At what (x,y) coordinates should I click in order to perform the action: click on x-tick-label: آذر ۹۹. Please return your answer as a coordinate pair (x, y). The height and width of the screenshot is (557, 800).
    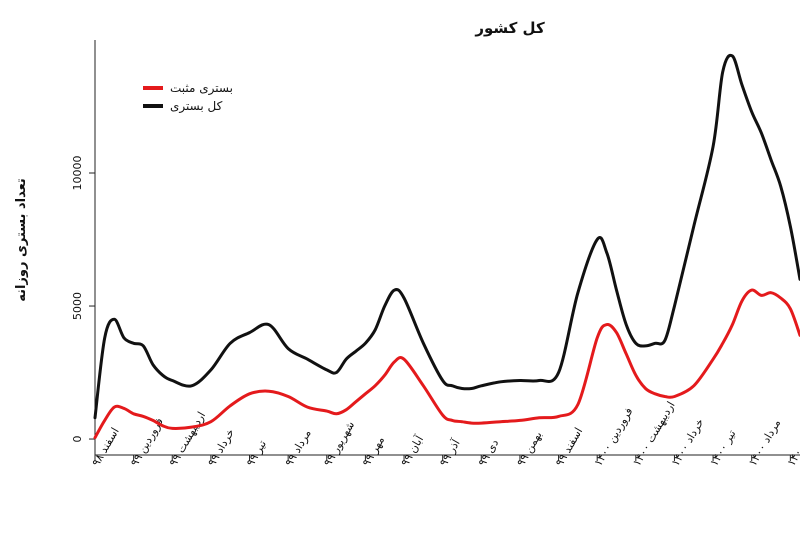
    Looking at the image, I should click on (449, 452).